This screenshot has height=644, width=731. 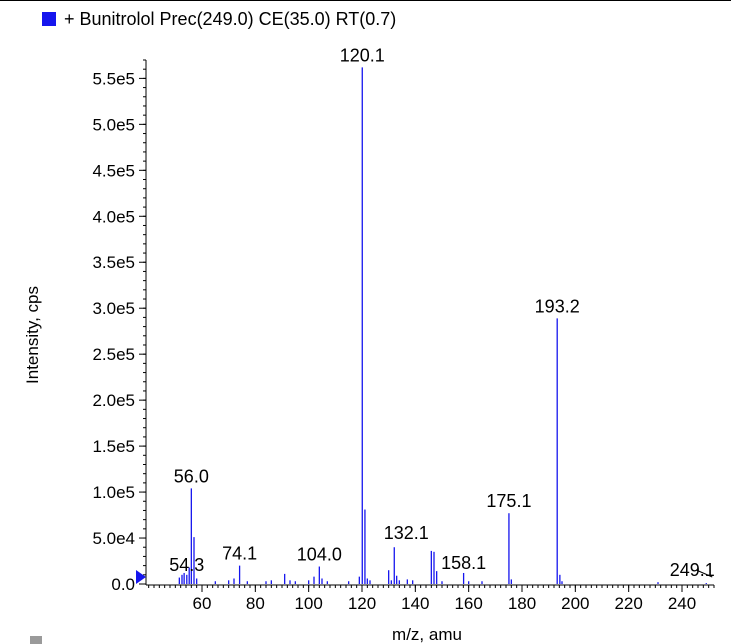 What do you see at coordinates (113, 262) in the screenshot?
I see `y-tick-label: 3.5e5` at bounding box center [113, 262].